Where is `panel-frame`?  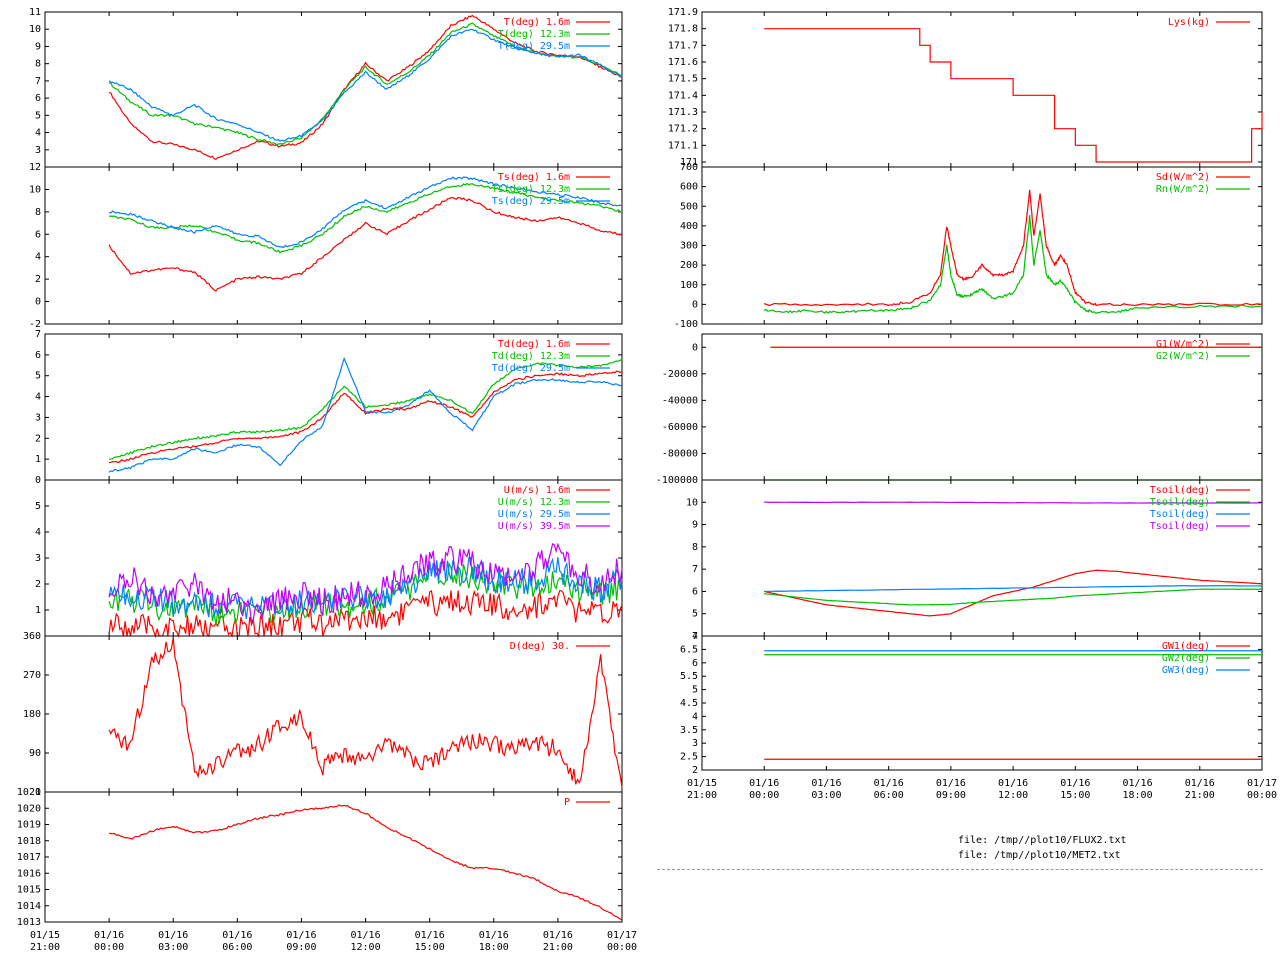 panel-frame is located at coordinates (333, 245).